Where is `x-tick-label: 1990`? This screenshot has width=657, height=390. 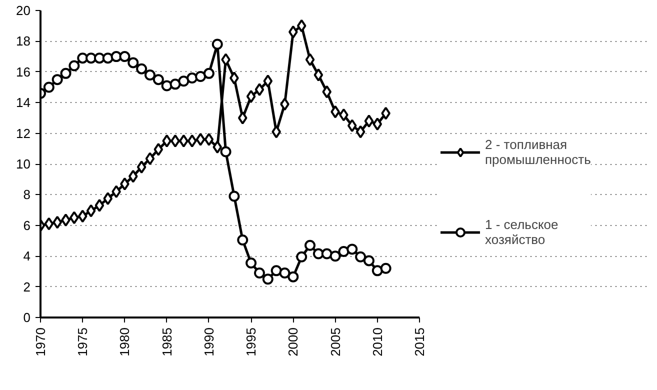 x-tick-label: 1990 is located at coordinates (208, 342).